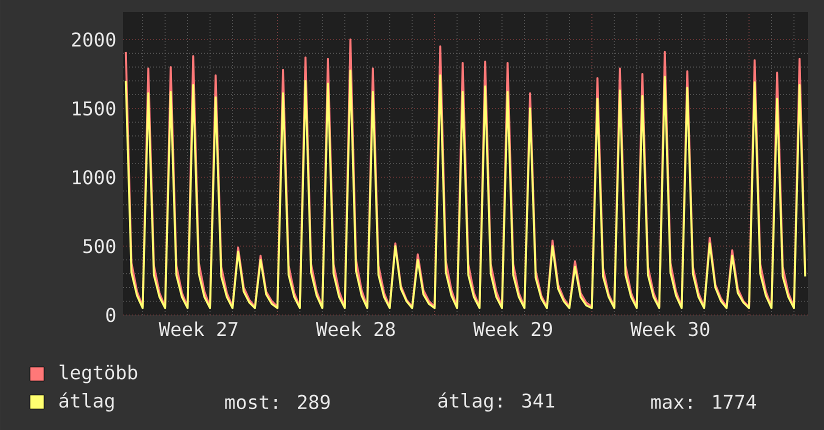 Image resolution: width=824 pixels, height=430 pixels. Describe the element at coordinates (355, 329) in the screenshot. I see `x-tick-label: Week 28` at that location.